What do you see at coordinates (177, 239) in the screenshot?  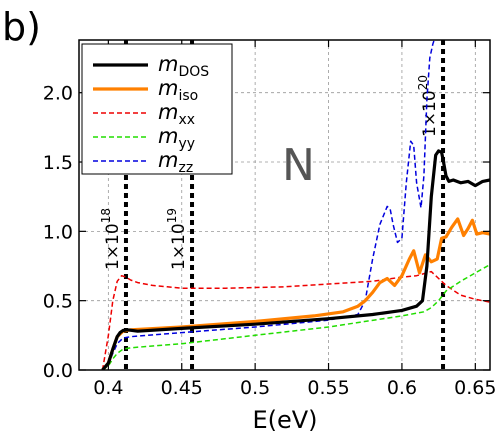 I see `doping-label: 1×1019` at bounding box center [177, 239].